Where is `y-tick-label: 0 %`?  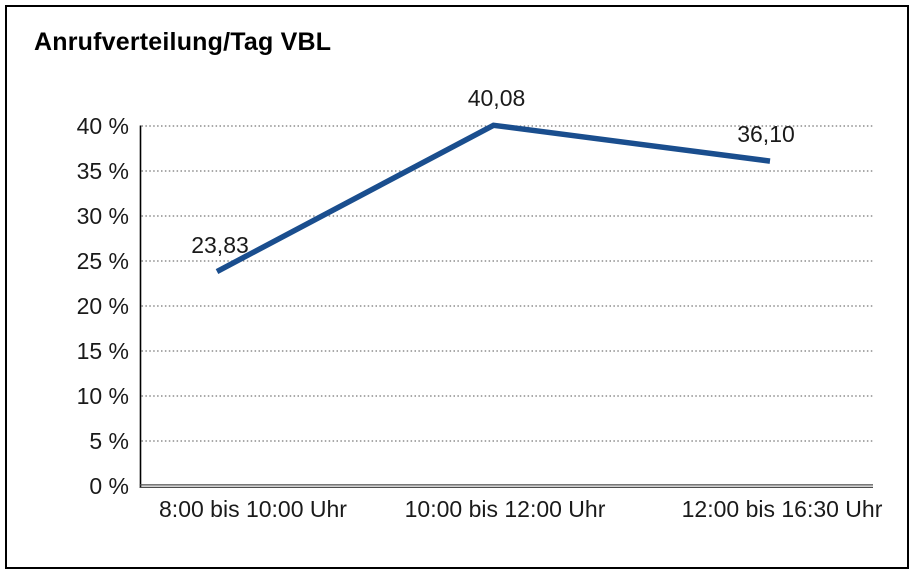 y-tick-label: 0 % is located at coordinates (109, 486).